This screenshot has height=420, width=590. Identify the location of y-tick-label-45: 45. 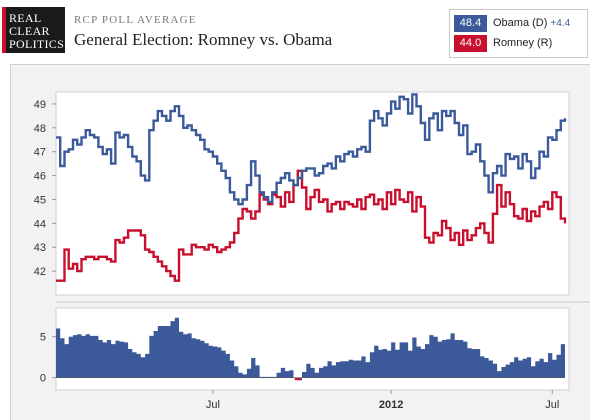
(40, 200).